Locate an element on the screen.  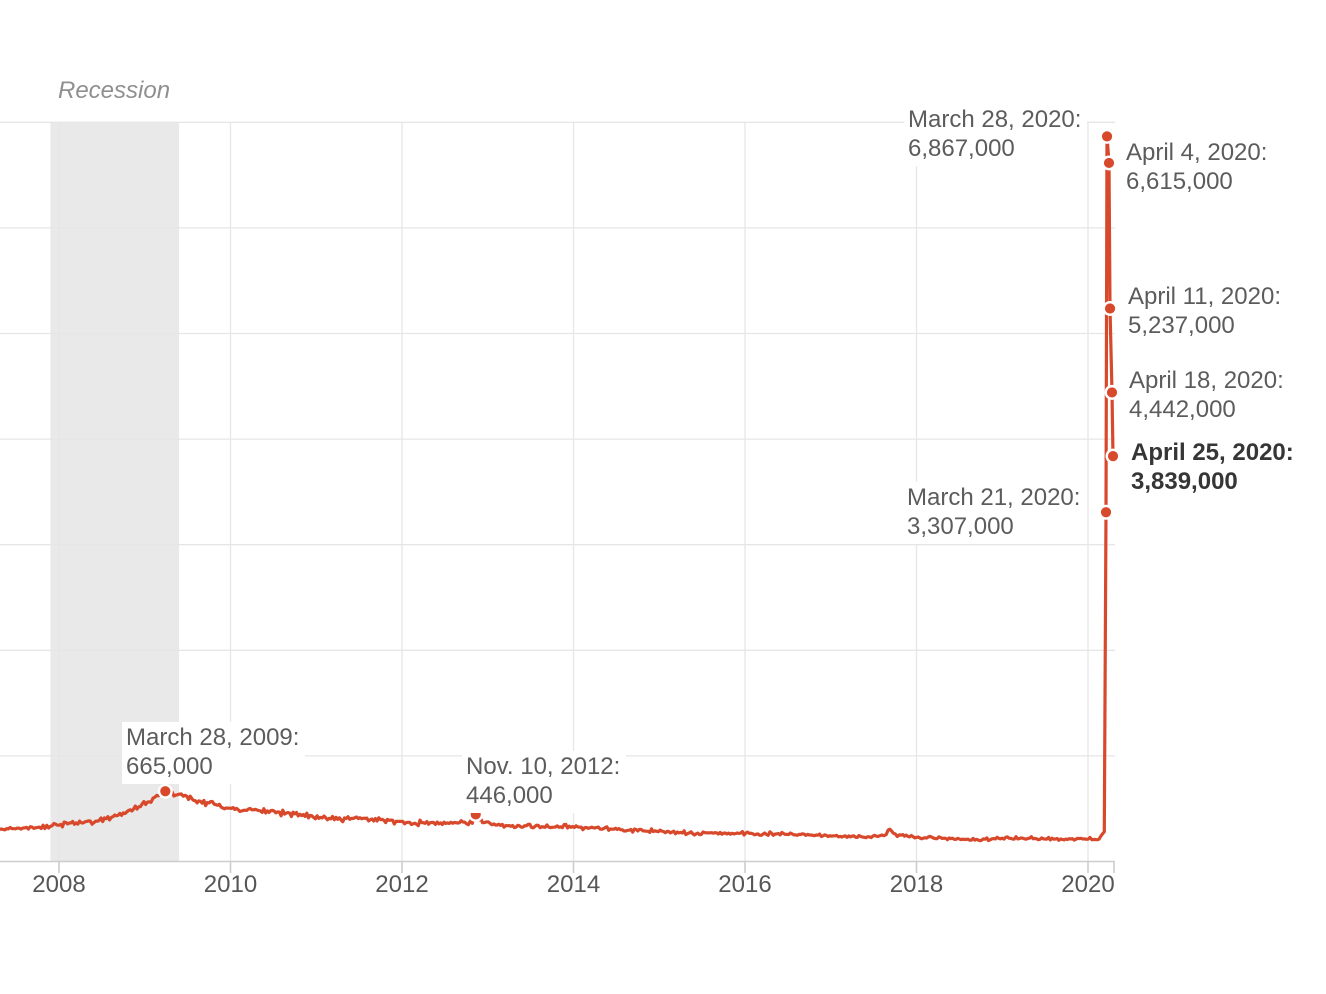
x-tick-label: 2018 is located at coordinates (916, 884).